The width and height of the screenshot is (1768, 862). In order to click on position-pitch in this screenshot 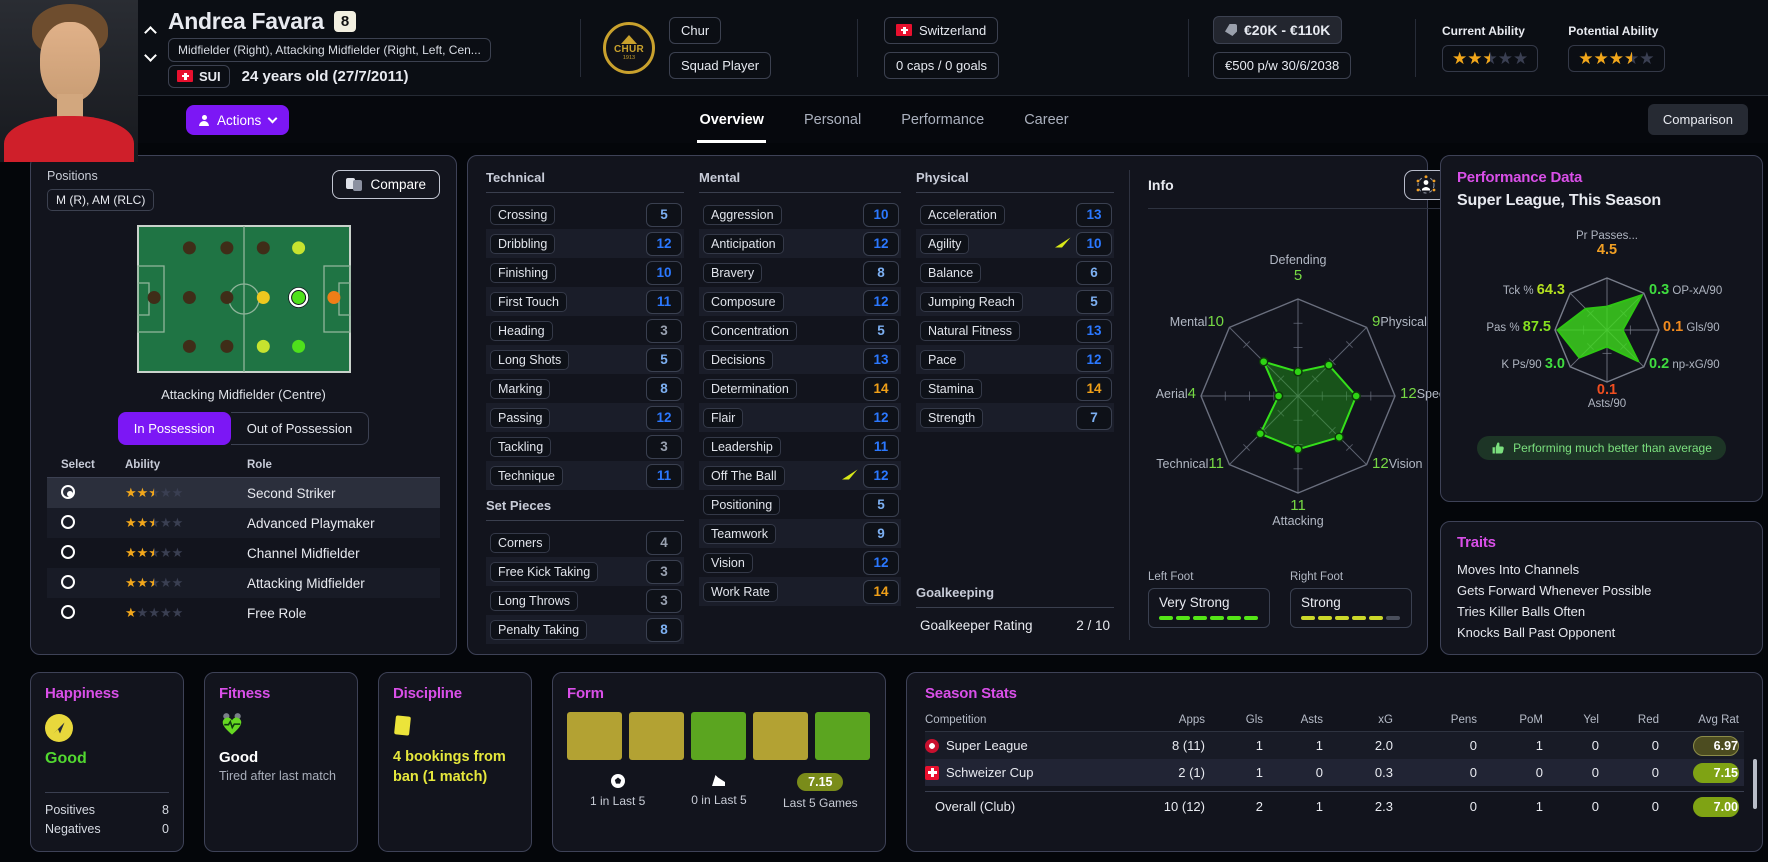, I will do `click(243, 299)`.